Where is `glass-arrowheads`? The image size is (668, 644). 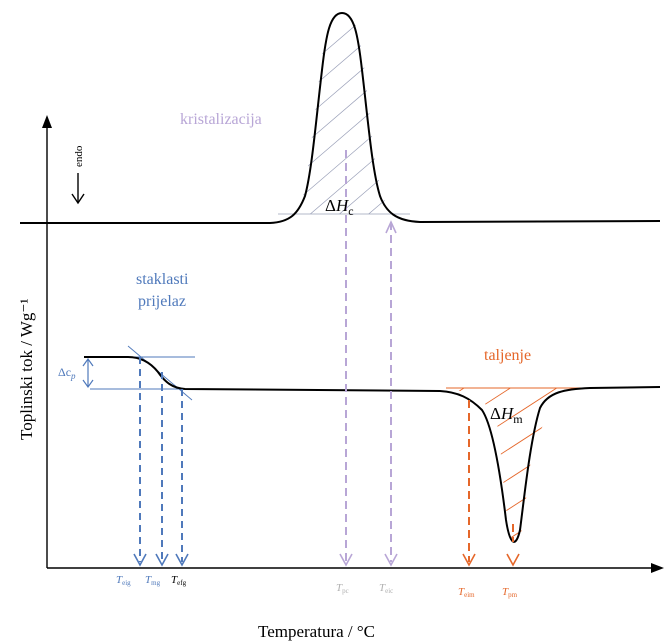 glass-arrowheads is located at coordinates (161, 560).